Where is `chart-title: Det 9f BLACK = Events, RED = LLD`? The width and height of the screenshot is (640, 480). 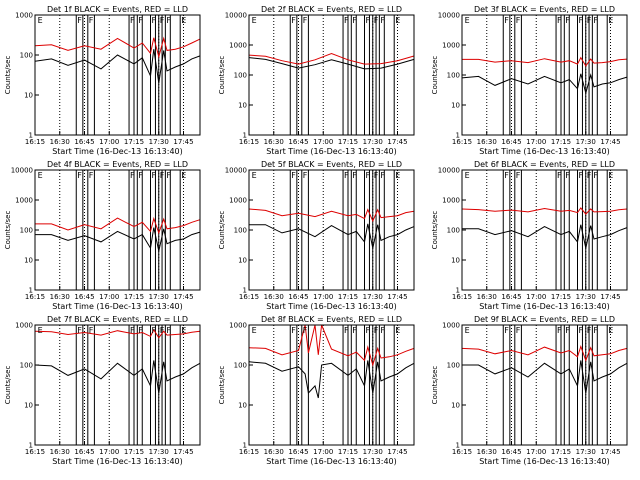
chart-title: Det 9f BLACK = Events, RED = LLD is located at coordinates (544, 319).